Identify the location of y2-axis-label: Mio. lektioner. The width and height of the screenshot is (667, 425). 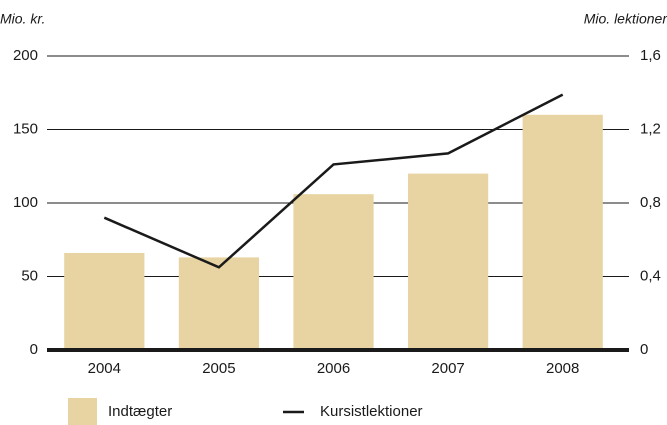
(625, 19).